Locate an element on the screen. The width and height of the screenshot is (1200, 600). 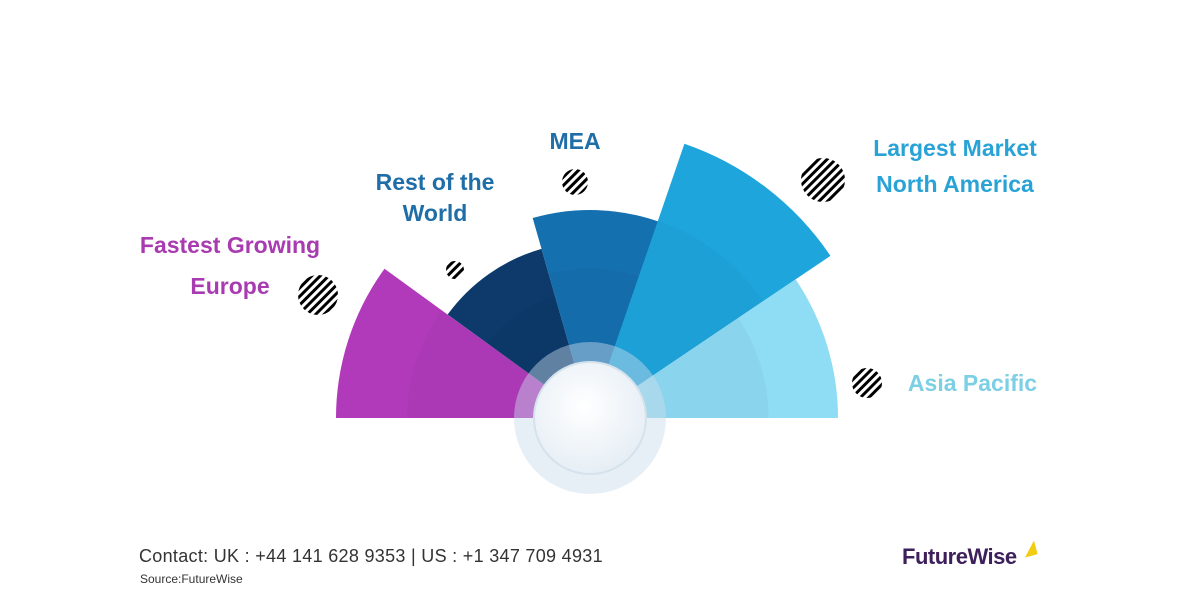
label-north-america: Largest Market North America is located at coordinates (955, 166).